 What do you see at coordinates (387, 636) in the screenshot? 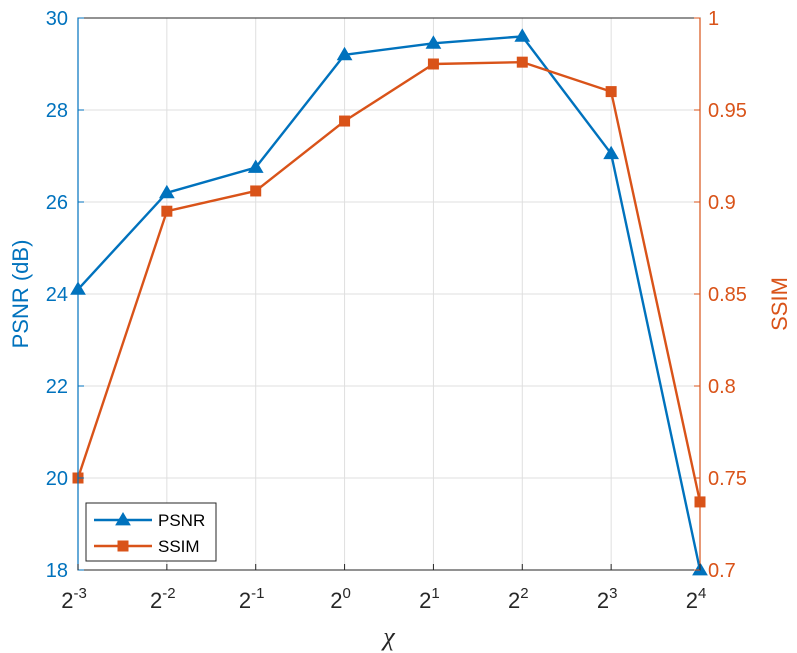
I see `x-axis-label: χ` at bounding box center [387, 636].